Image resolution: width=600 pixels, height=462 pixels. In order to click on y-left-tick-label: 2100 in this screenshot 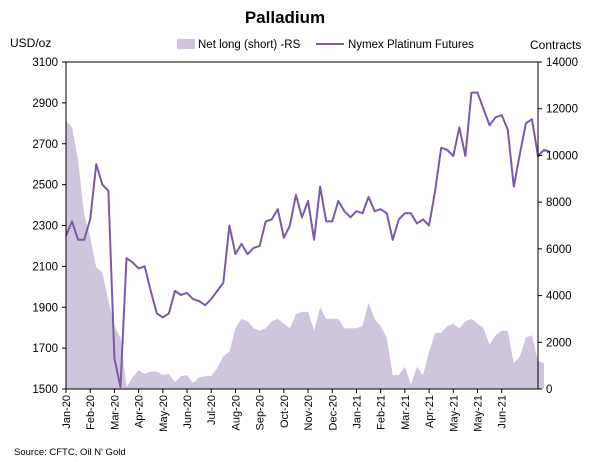, I will do `click(45, 267)`.